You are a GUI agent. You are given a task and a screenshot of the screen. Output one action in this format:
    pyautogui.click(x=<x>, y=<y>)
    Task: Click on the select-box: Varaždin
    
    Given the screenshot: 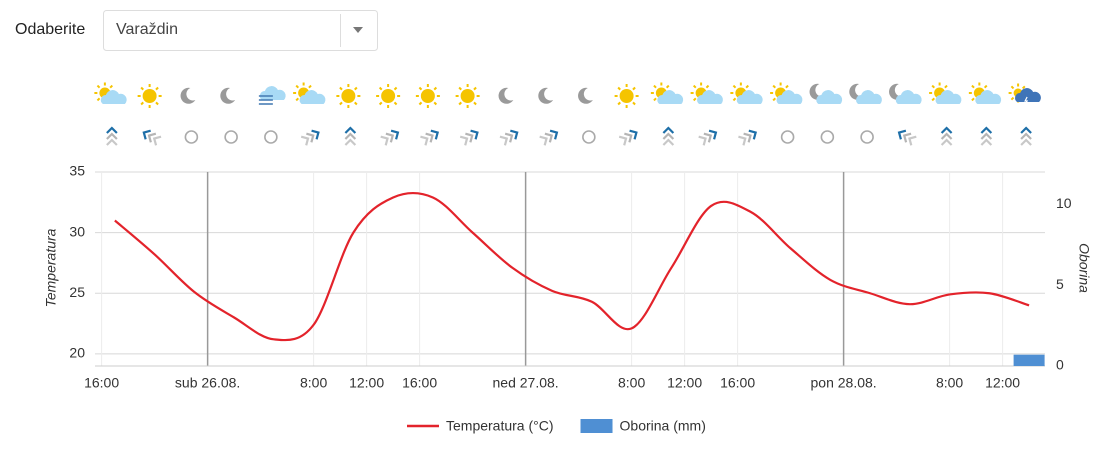 What is the action you would take?
    pyautogui.click(x=240, y=30)
    